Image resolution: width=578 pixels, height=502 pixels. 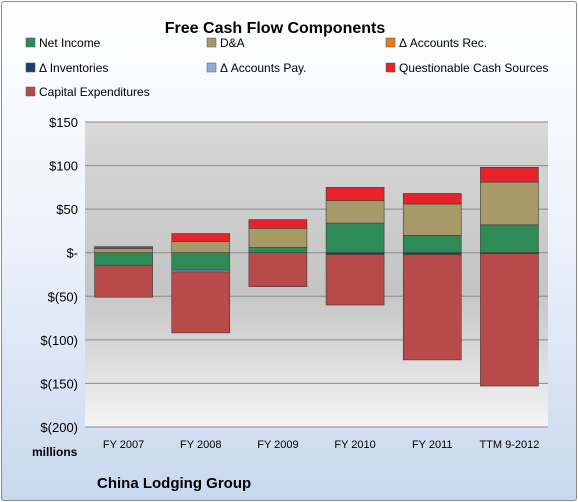 I want to click on legend-item: Δ Inventories, so click(x=66, y=68).